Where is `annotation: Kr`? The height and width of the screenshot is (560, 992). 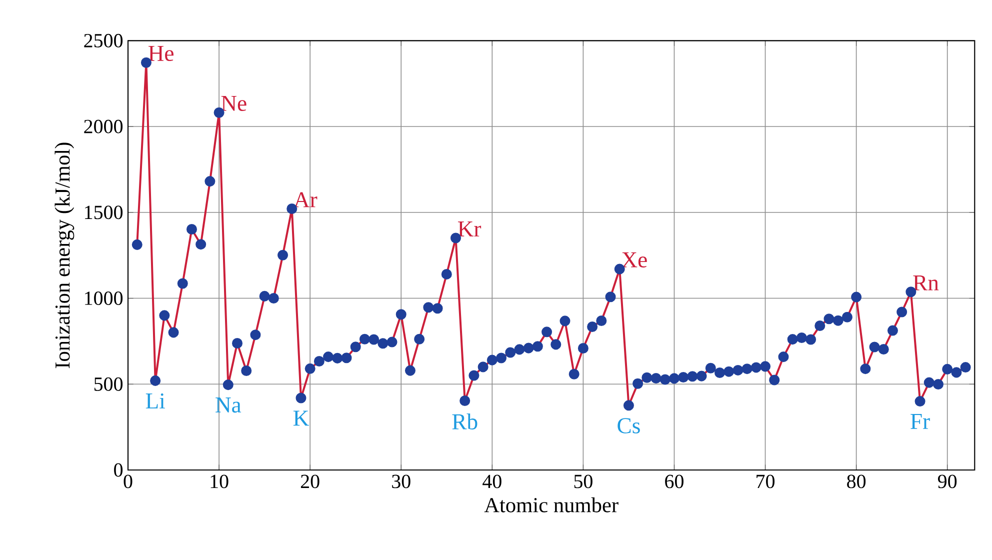 annotation: Kr is located at coordinates (470, 229).